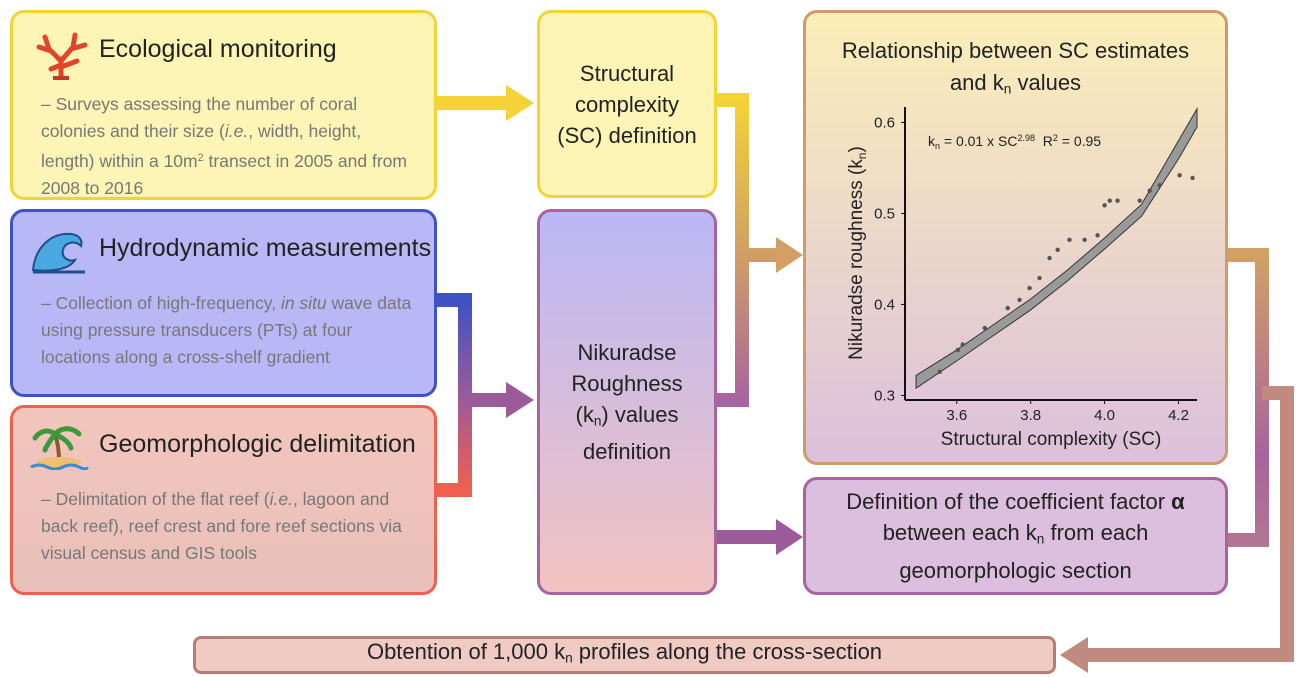 This screenshot has height=677, width=1306. Describe the element at coordinates (466, 652) in the screenshot. I see `text: Obtention of 1,000 k` at that location.